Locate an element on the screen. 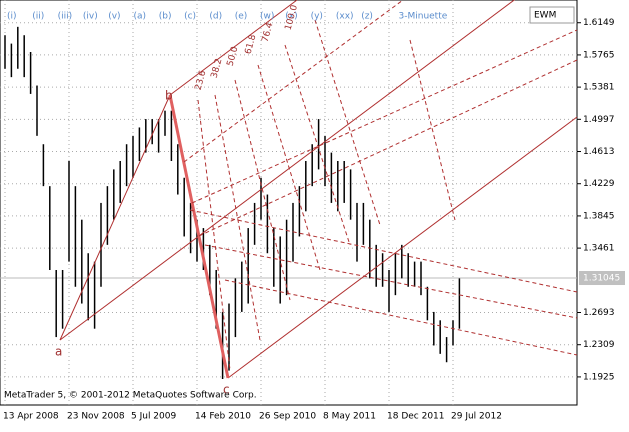  badge-box is located at coordinates (552, 15).